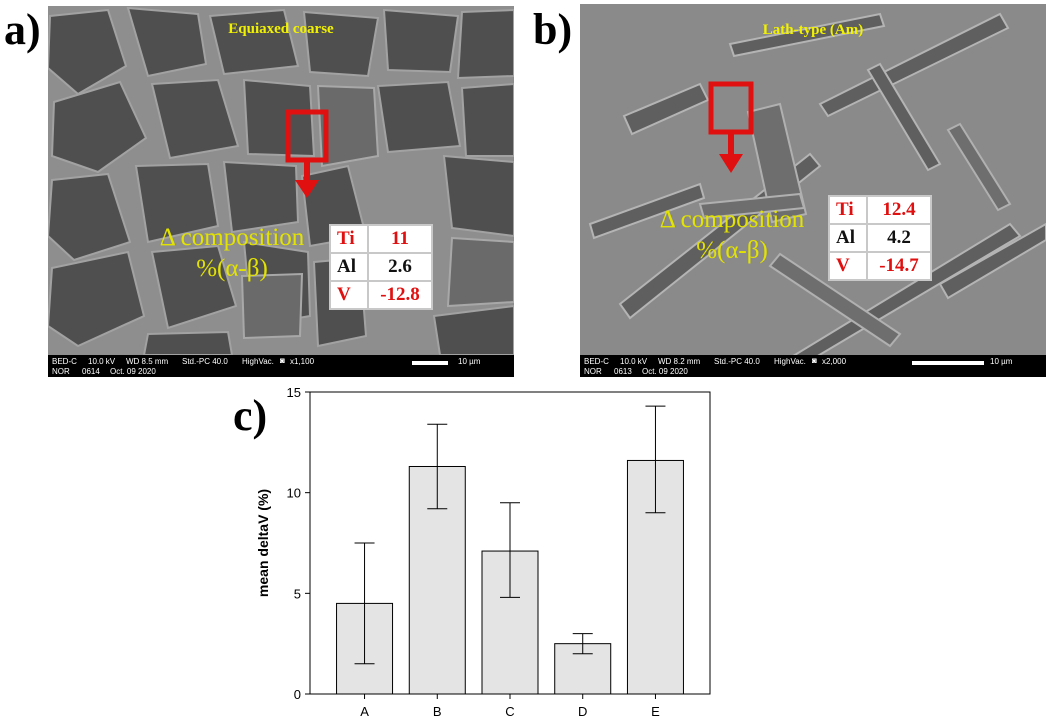 The height and width of the screenshot is (727, 1050). I want to click on info-num-b: 0613, so click(623, 371).